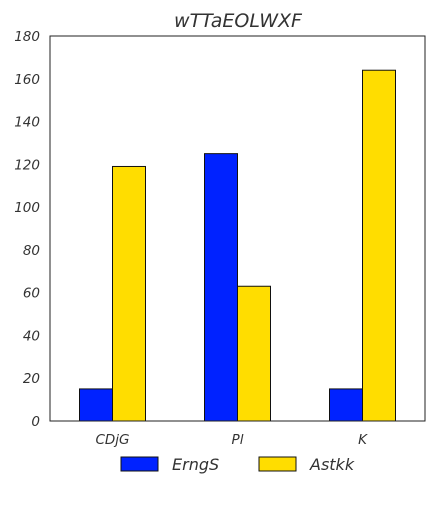 This screenshot has width=438, height=516. What do you see at coordinates (96, 405) in the screenshot?
I see `bar-ErngS-CDjG` at bounding box center [96, 405].